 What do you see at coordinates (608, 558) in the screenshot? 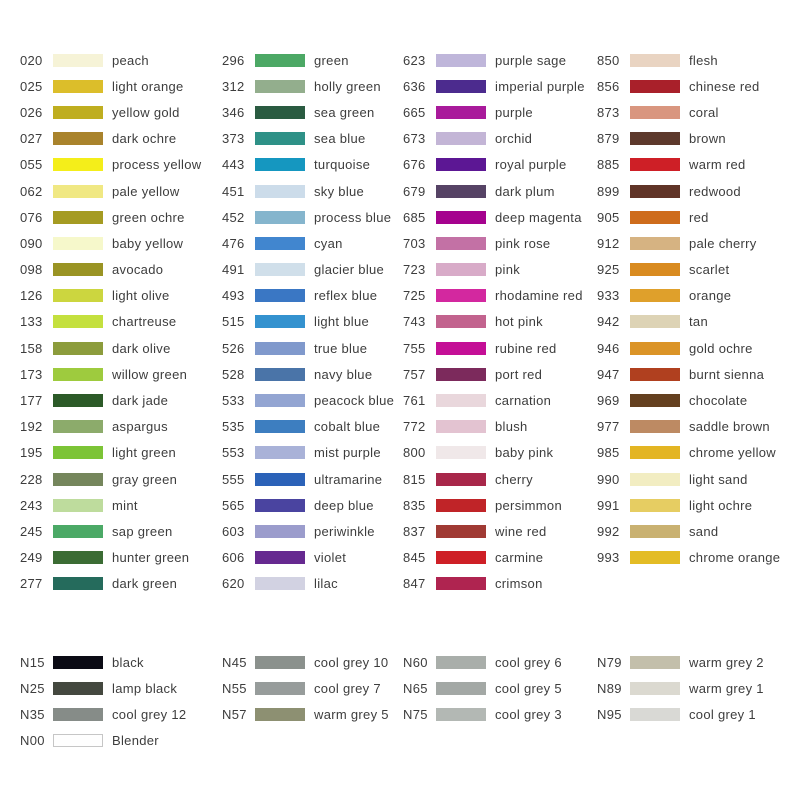
I see `color-code: 993` at bounding box center [608, 558].